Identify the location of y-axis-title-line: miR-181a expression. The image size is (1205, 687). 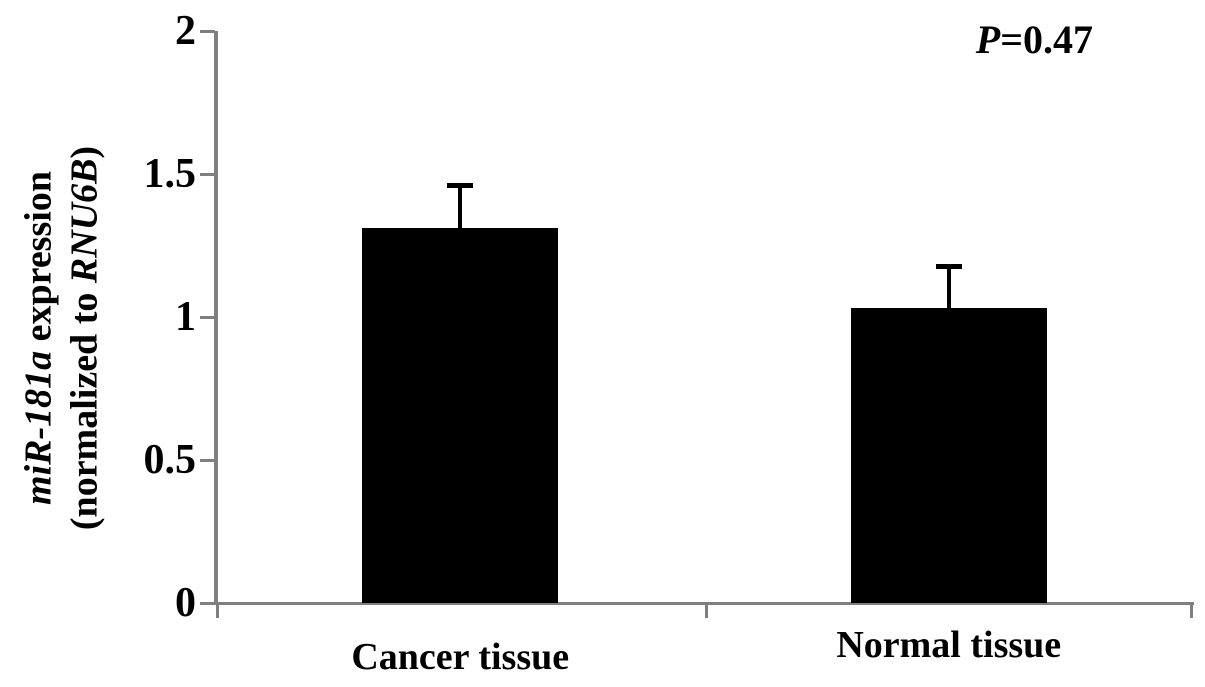
(39, 338).